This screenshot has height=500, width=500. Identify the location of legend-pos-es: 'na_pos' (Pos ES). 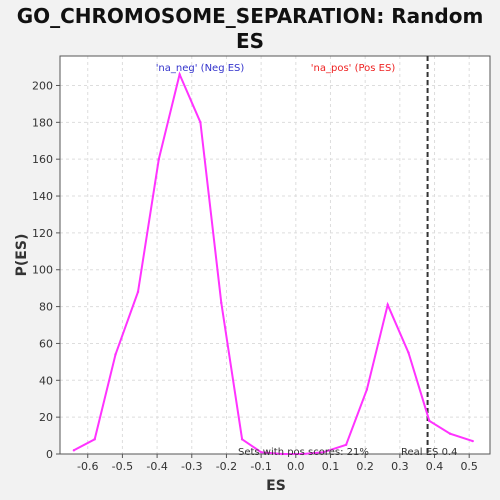
(353, 68).